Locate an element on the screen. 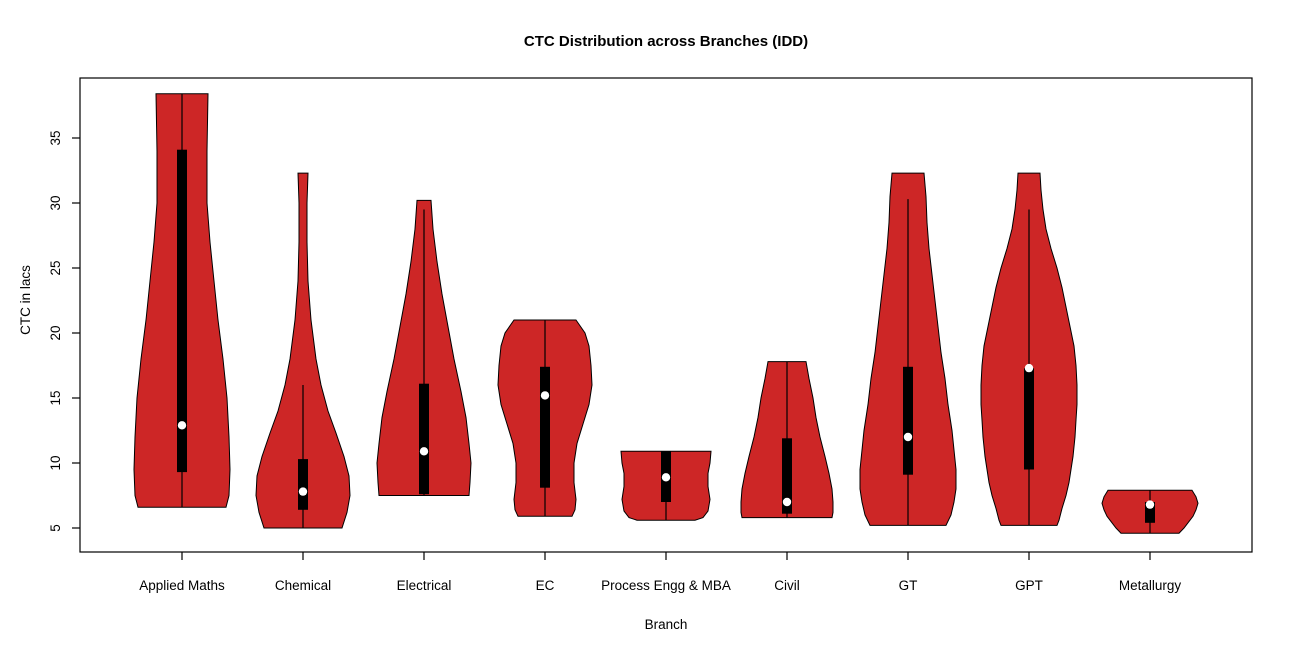 The width and height of the screenshot is (1294, 653). y-tick-label: 35 is located at coordinates (55, 137).